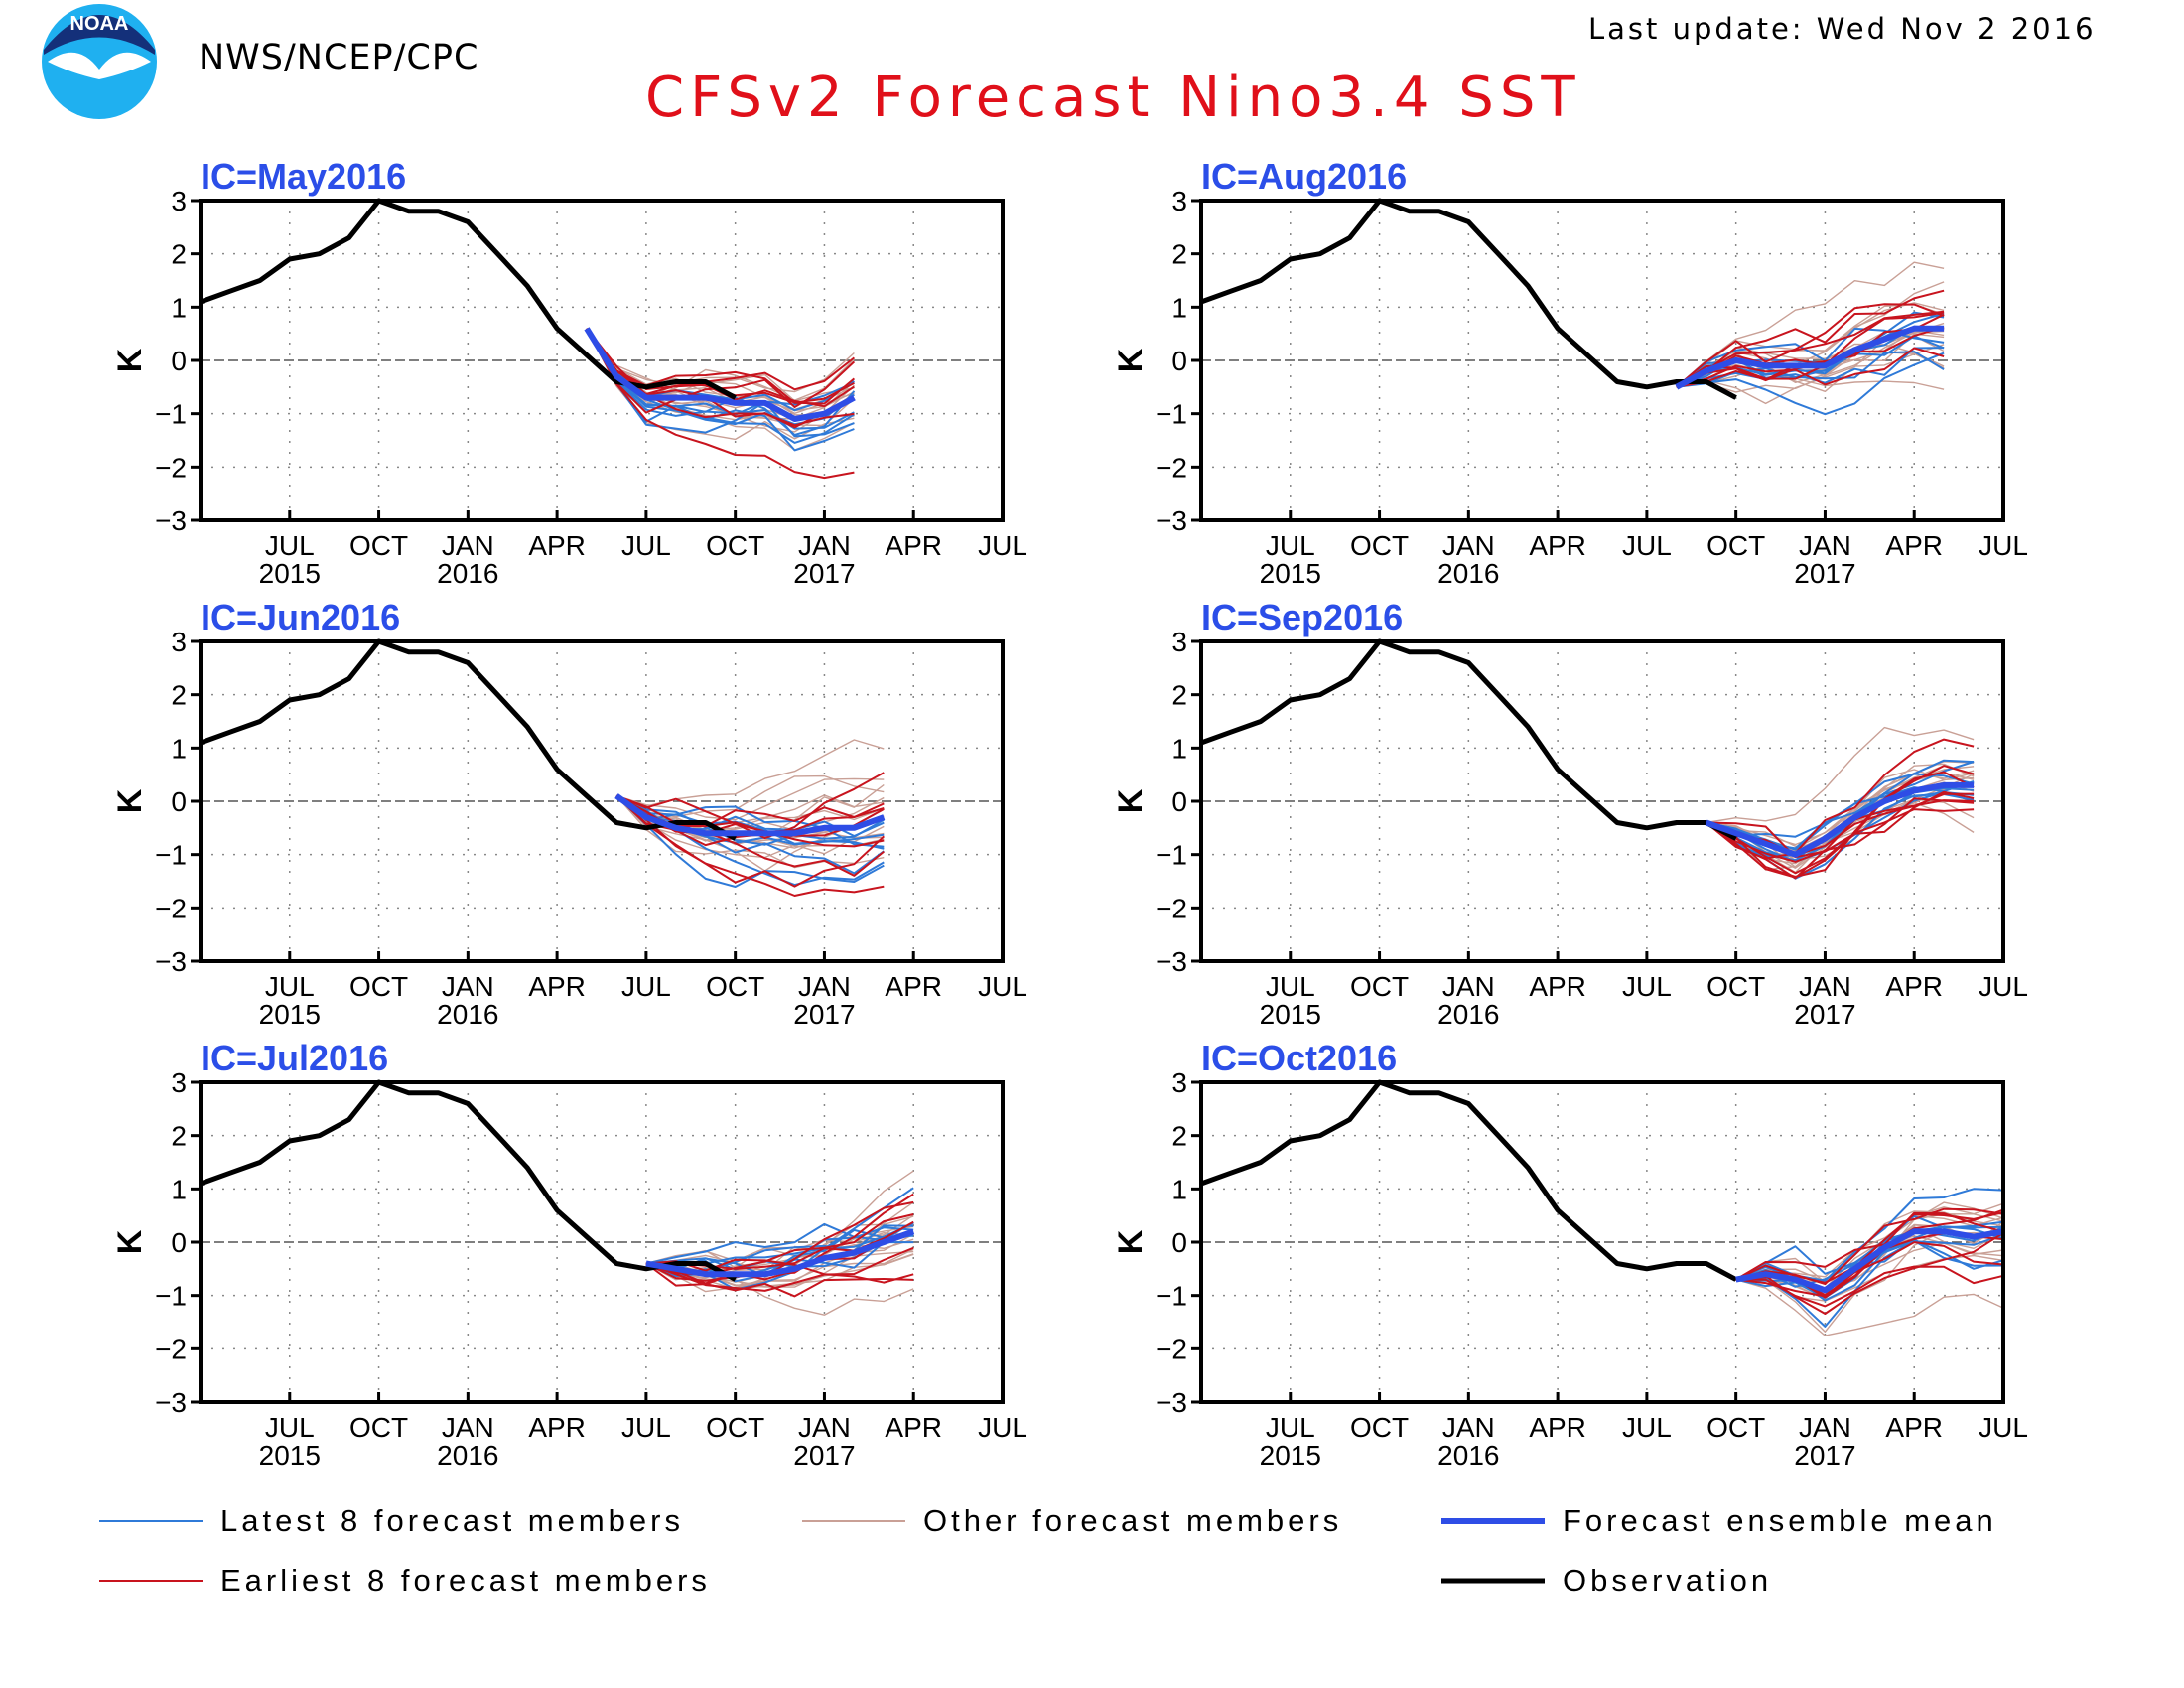  What do you see at coordinates (99, 24) in the screenshot?
I see `logo-text: NOAA` at bounding box center [99, 24].